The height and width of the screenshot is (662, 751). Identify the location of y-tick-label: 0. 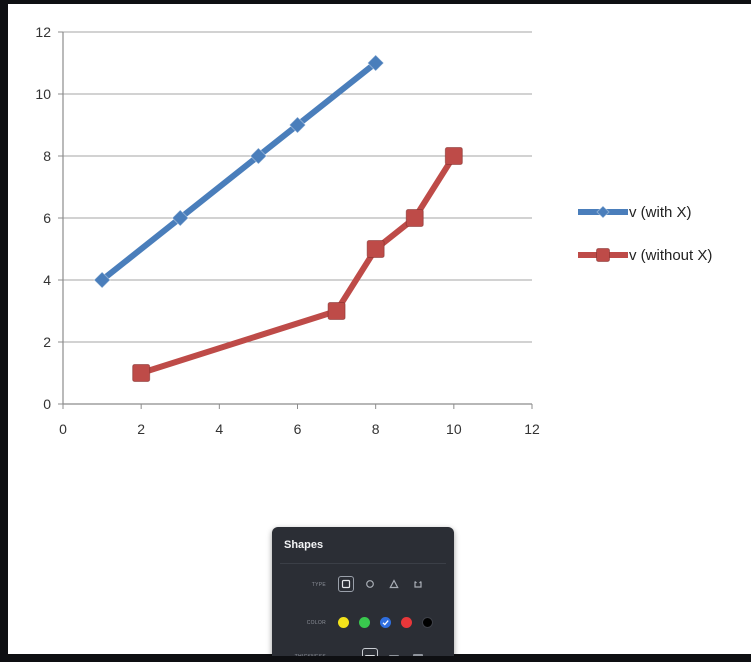
(47, 404).